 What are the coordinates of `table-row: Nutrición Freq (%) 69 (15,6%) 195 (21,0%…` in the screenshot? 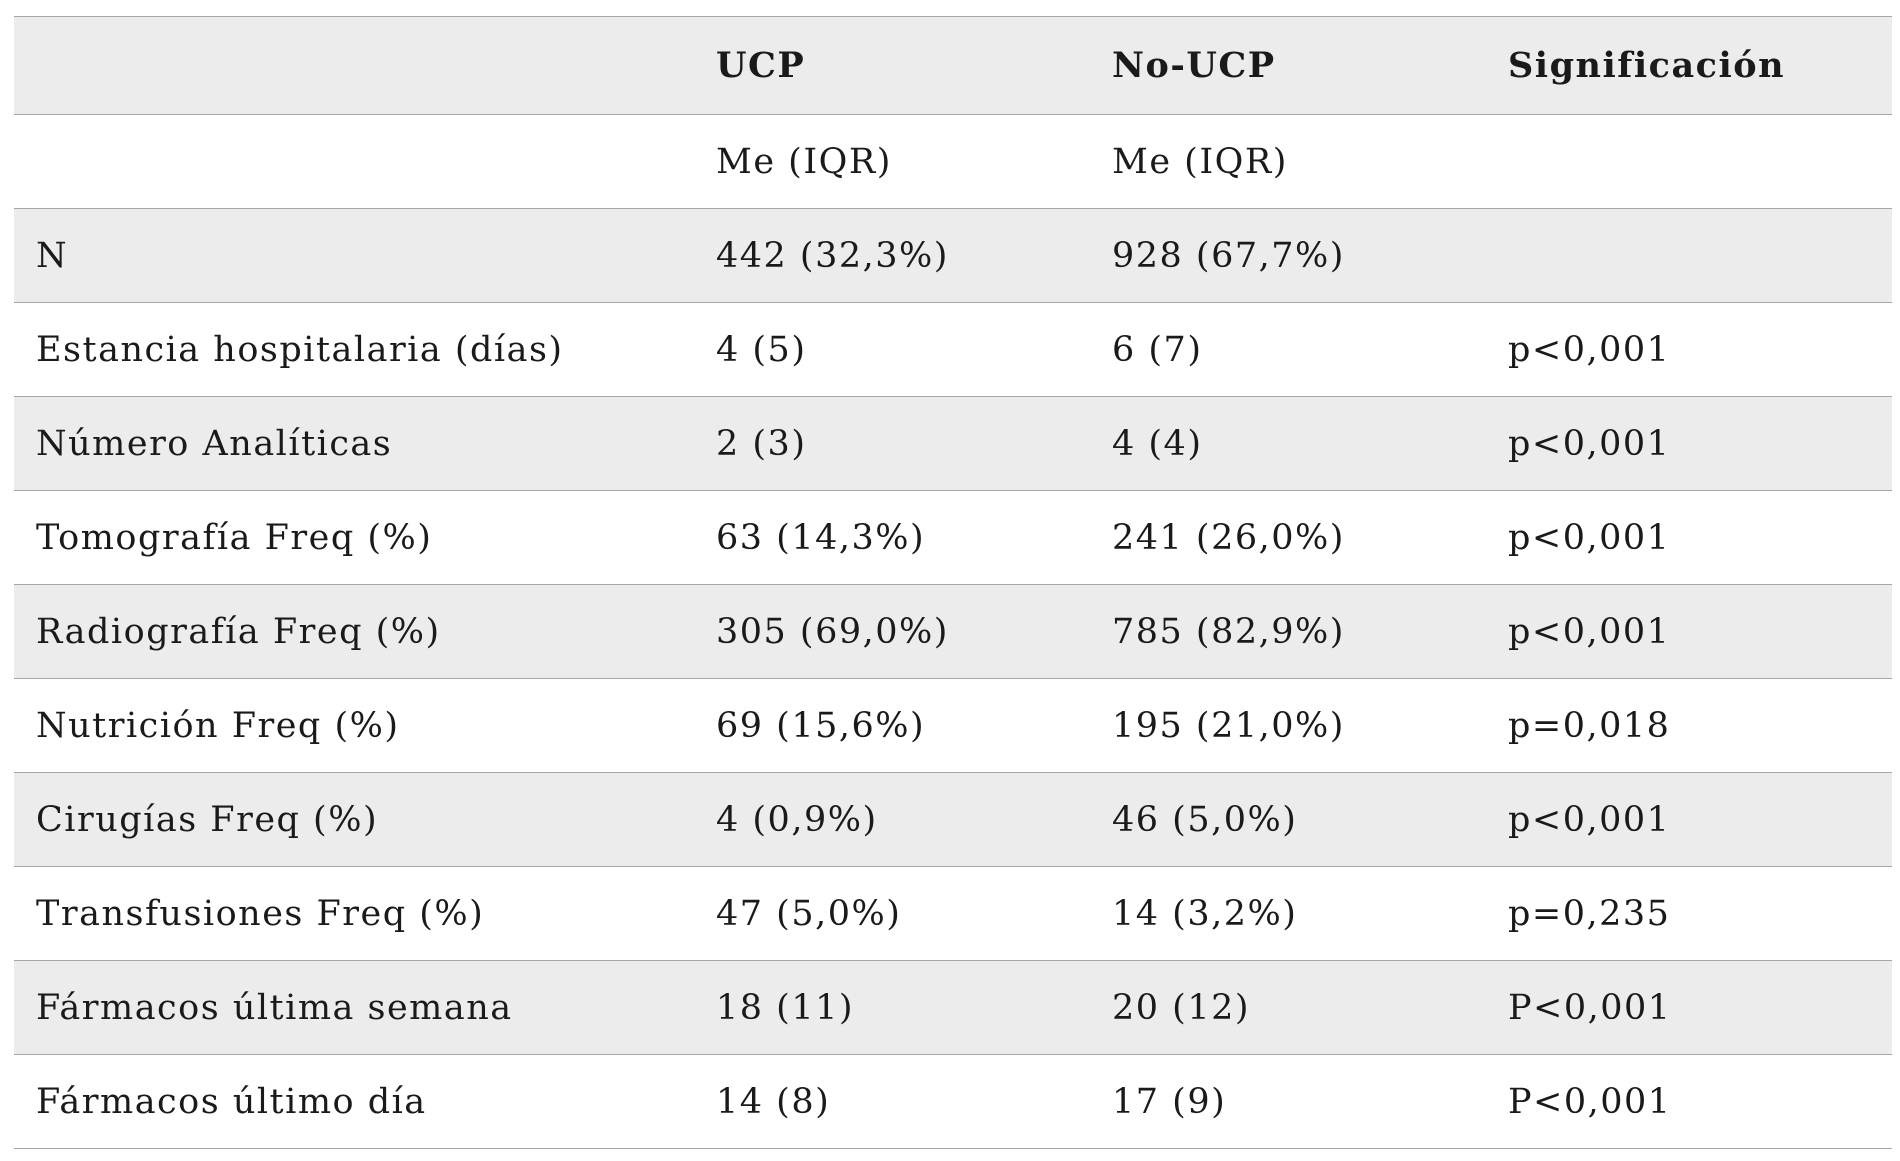 It's located at (953, 725).